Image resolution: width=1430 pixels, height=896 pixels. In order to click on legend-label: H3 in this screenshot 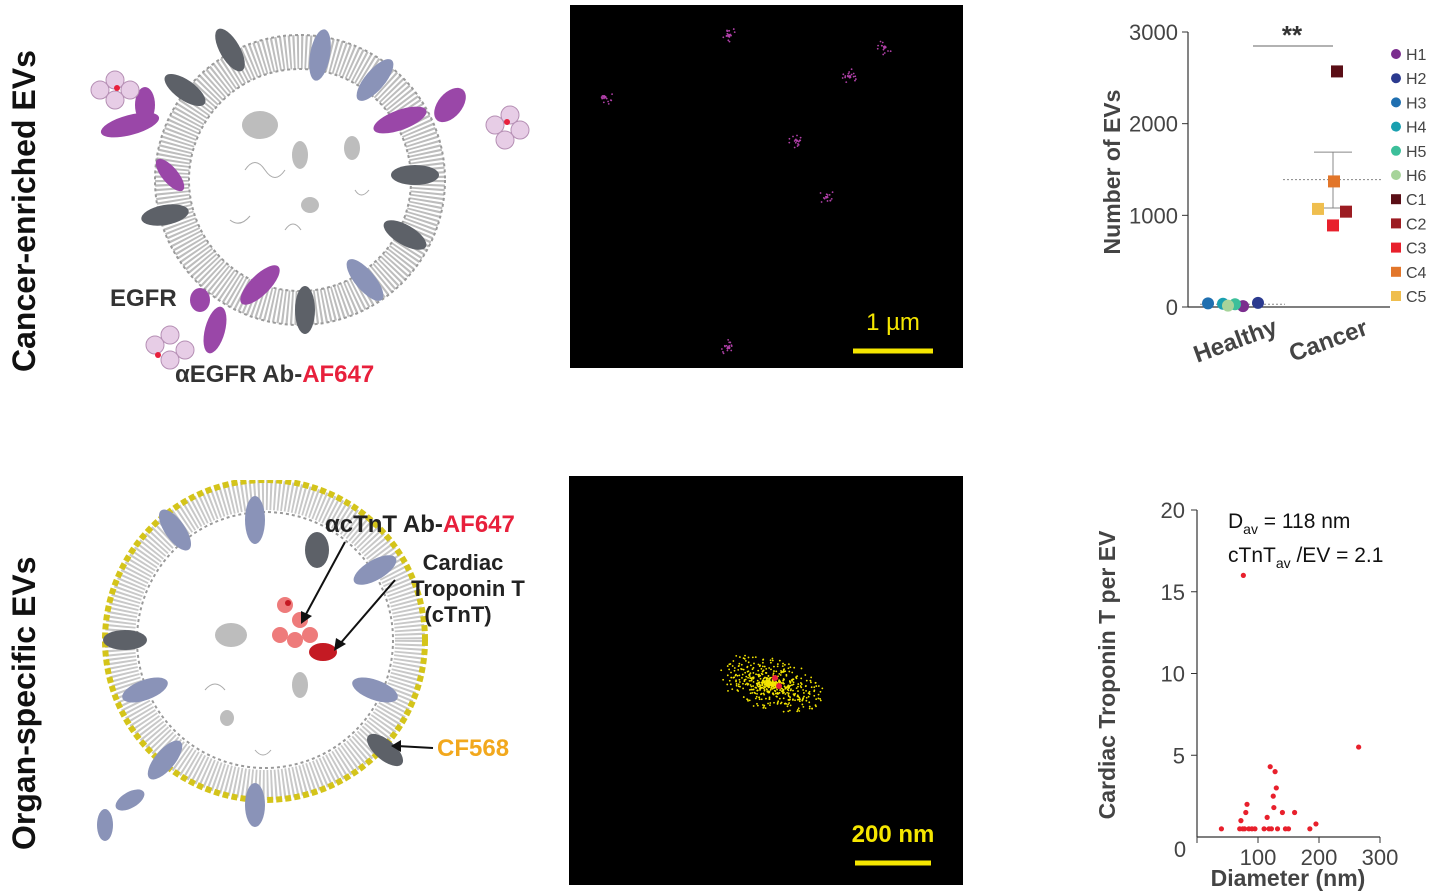, I will do `click(1416, 103)`.